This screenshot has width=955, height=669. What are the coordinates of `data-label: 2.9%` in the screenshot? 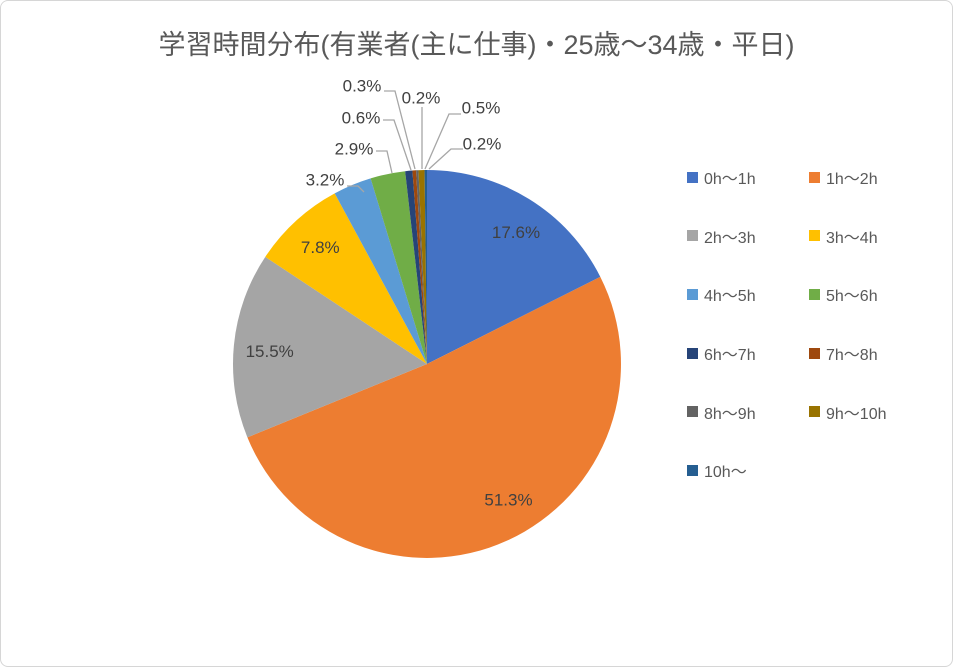 It's located at (354, 149).